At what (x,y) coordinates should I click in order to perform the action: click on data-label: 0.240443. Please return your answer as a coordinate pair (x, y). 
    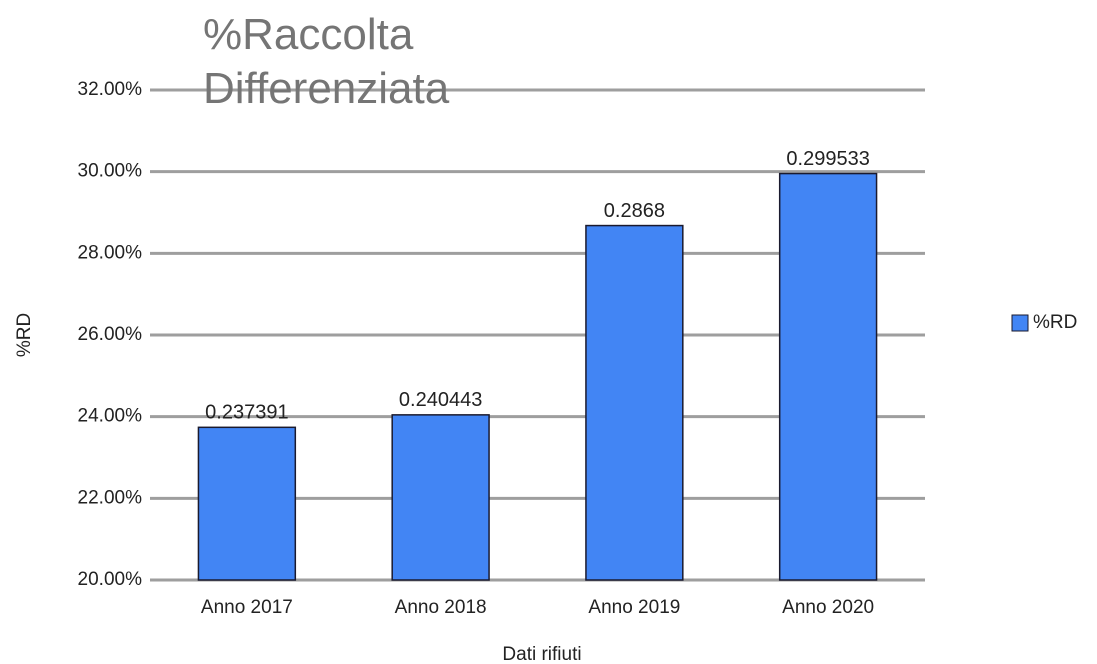
    Looking at the image, I should click on (440, 400).